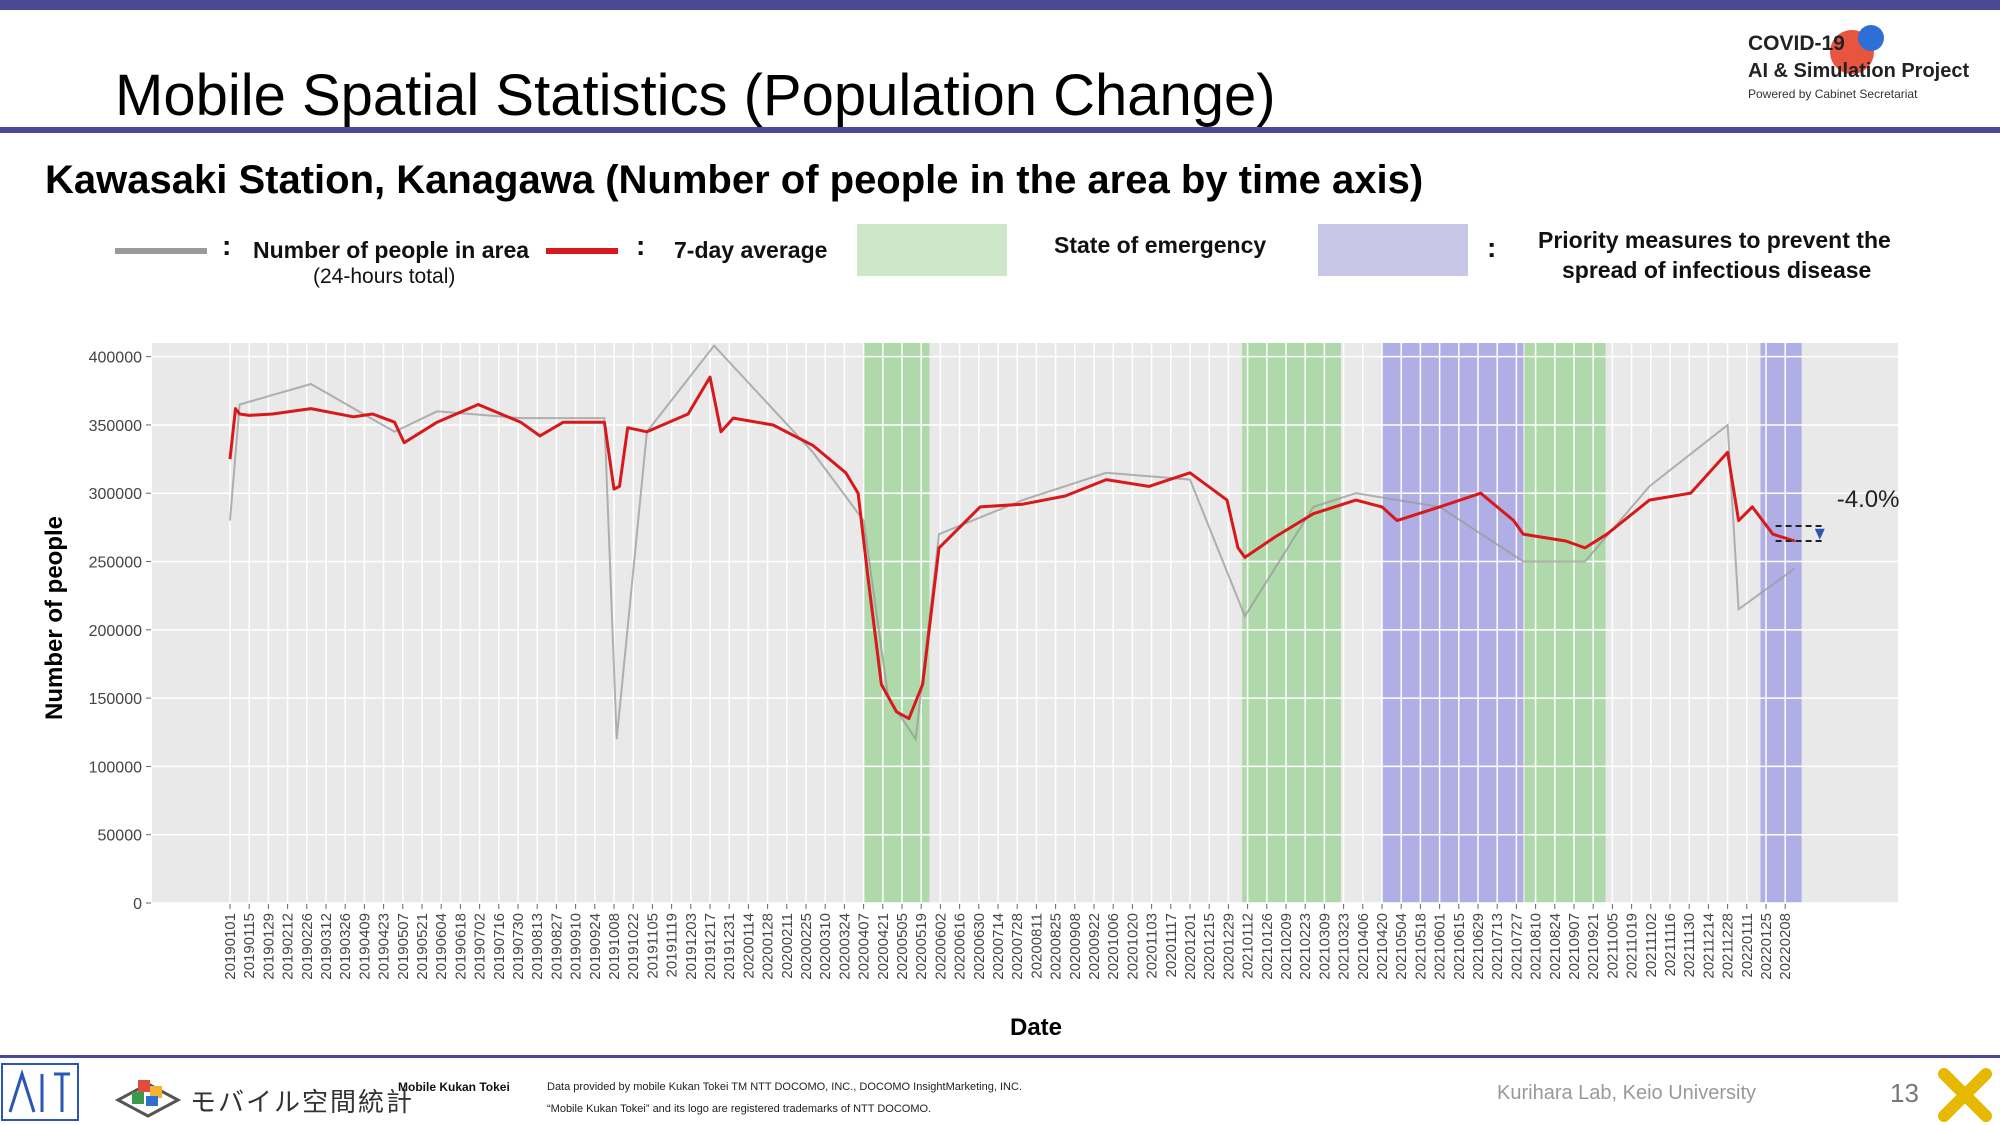  Describe the element at coordinates (1871, 38) in the screenshot. I see `logo-blue-dot-icon` at that location.